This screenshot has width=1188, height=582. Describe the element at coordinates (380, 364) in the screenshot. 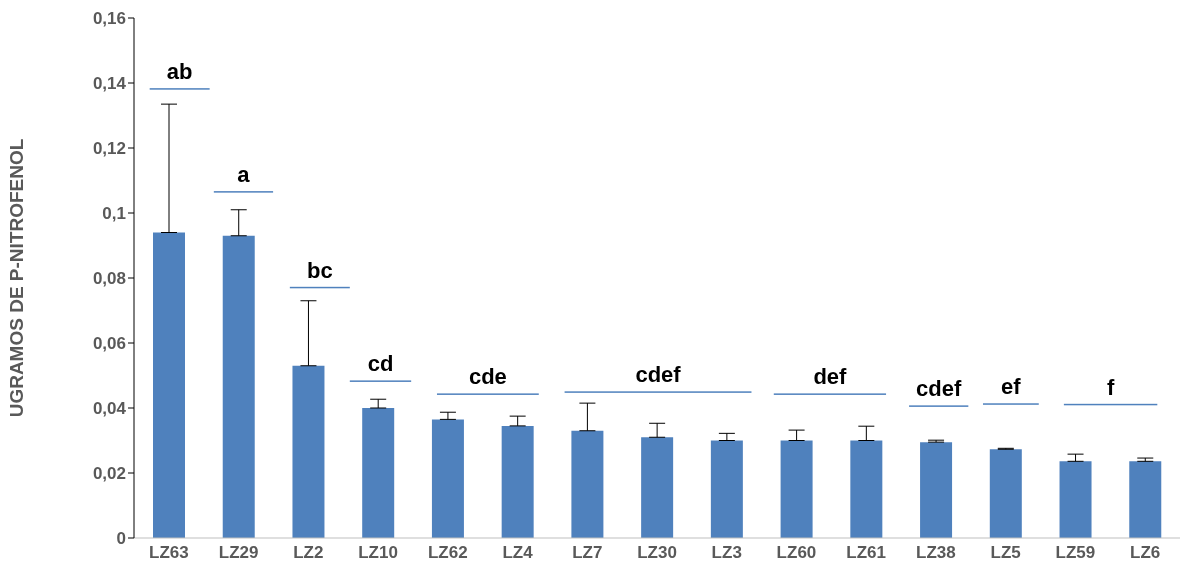

I see `annotation: cd` at that location.